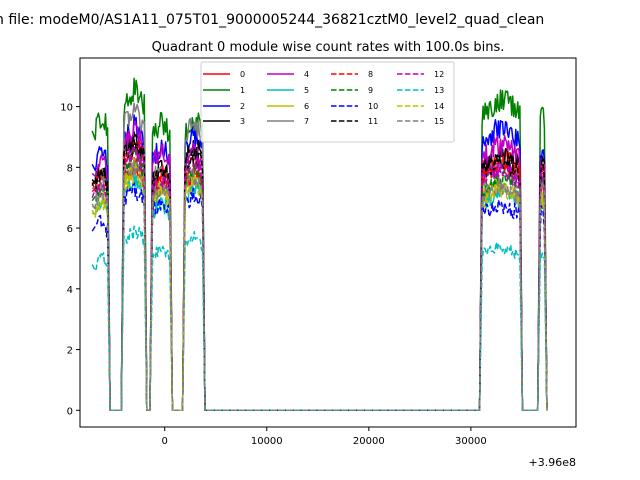 This screenshot has height=480, width=640. I want to click on y-axis: 0 2 4 6 8 10, so click(70, 260).